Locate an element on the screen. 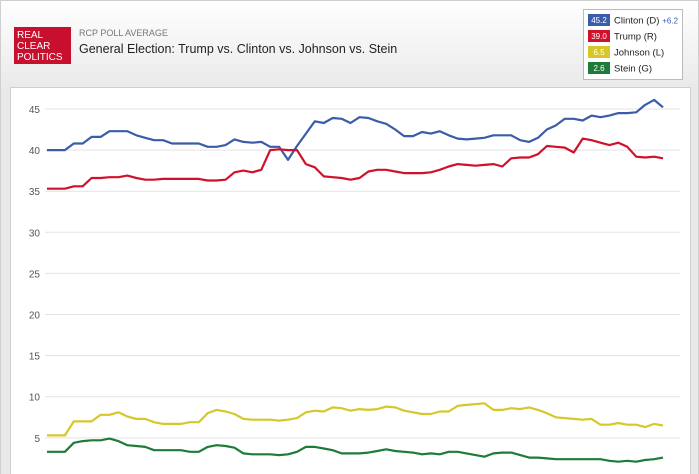 The width and height of the screenshot is (699, 474). subtitle: RCP POLL AVERAGE is located at coordinates (123, 33).